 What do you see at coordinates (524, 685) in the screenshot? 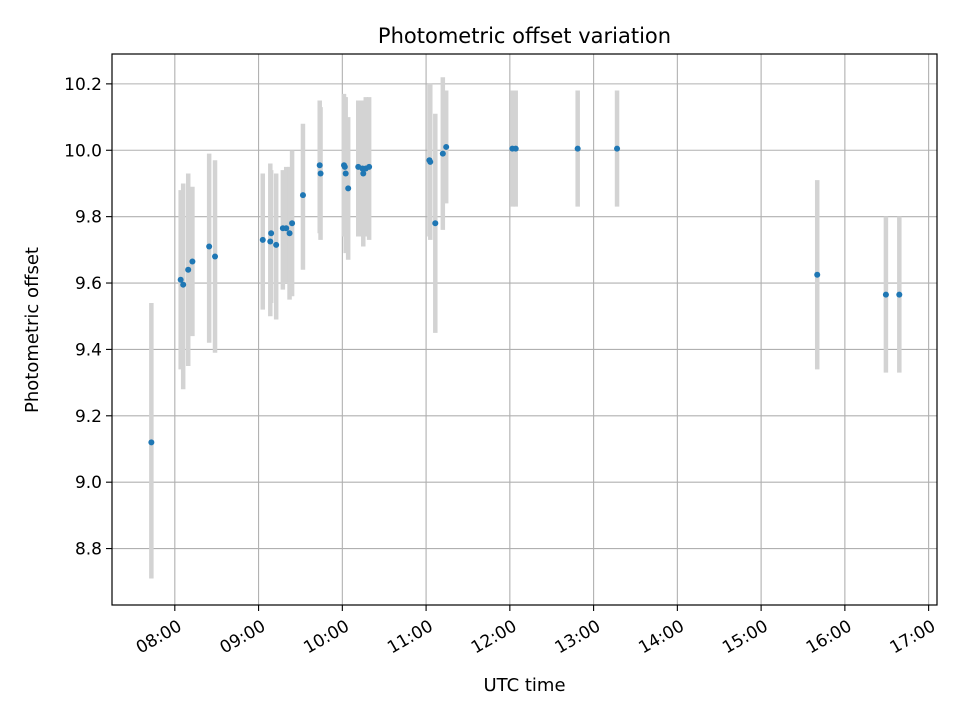
I see `x-axis-label: UTC time` at bounding box center [524, 685].